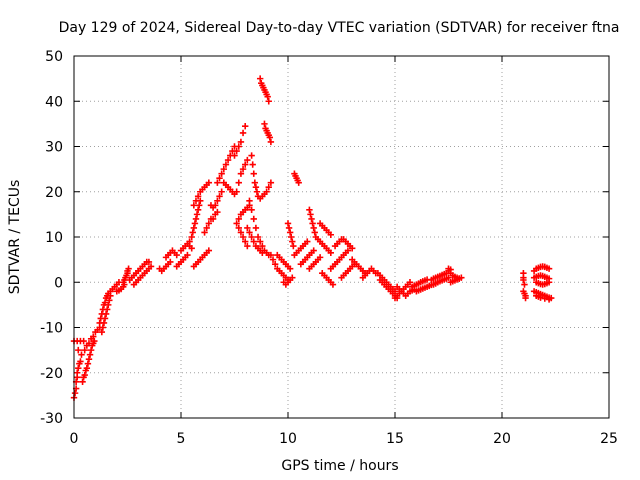 Image resolution: width=640 pixels, height=480 pixels. I want to click on x-tick-label: 0, so click(74, 439).